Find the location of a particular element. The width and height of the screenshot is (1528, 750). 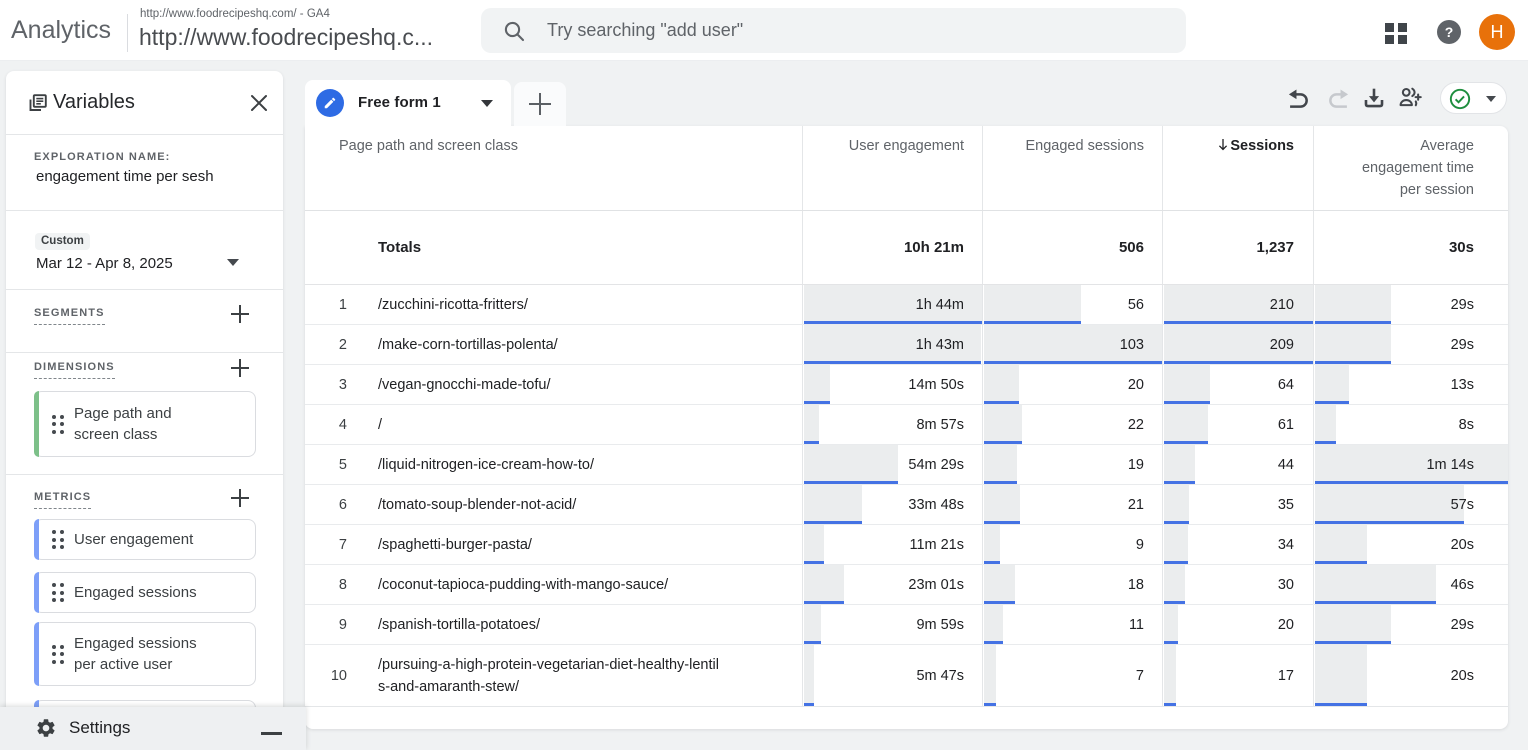

row-page-path: /spaghetti-burger-pasta/ is located at coordinates (455, 544).